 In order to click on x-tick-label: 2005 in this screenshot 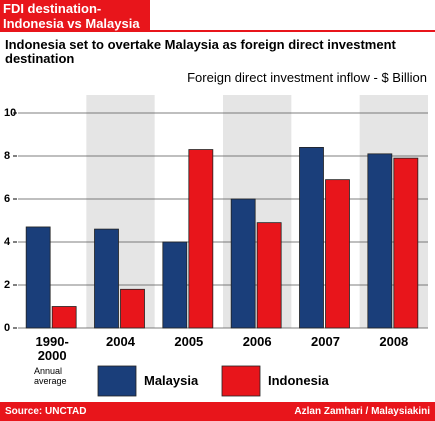, I will do `click(189, 341)`.